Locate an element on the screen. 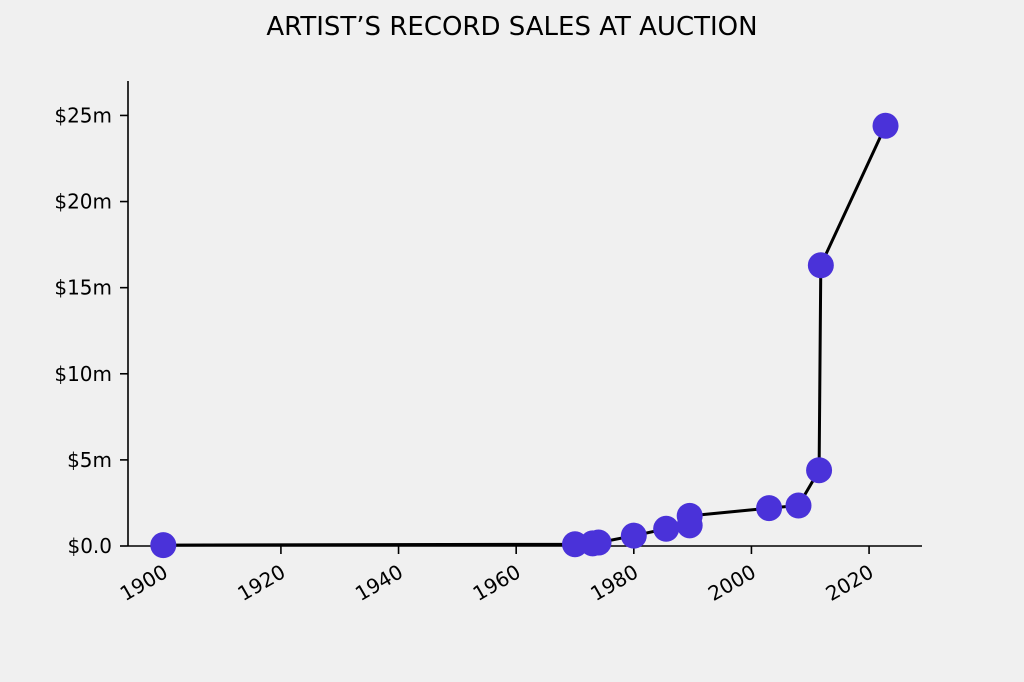  y-tick-label: $15m is located at coordinates (83, 288).